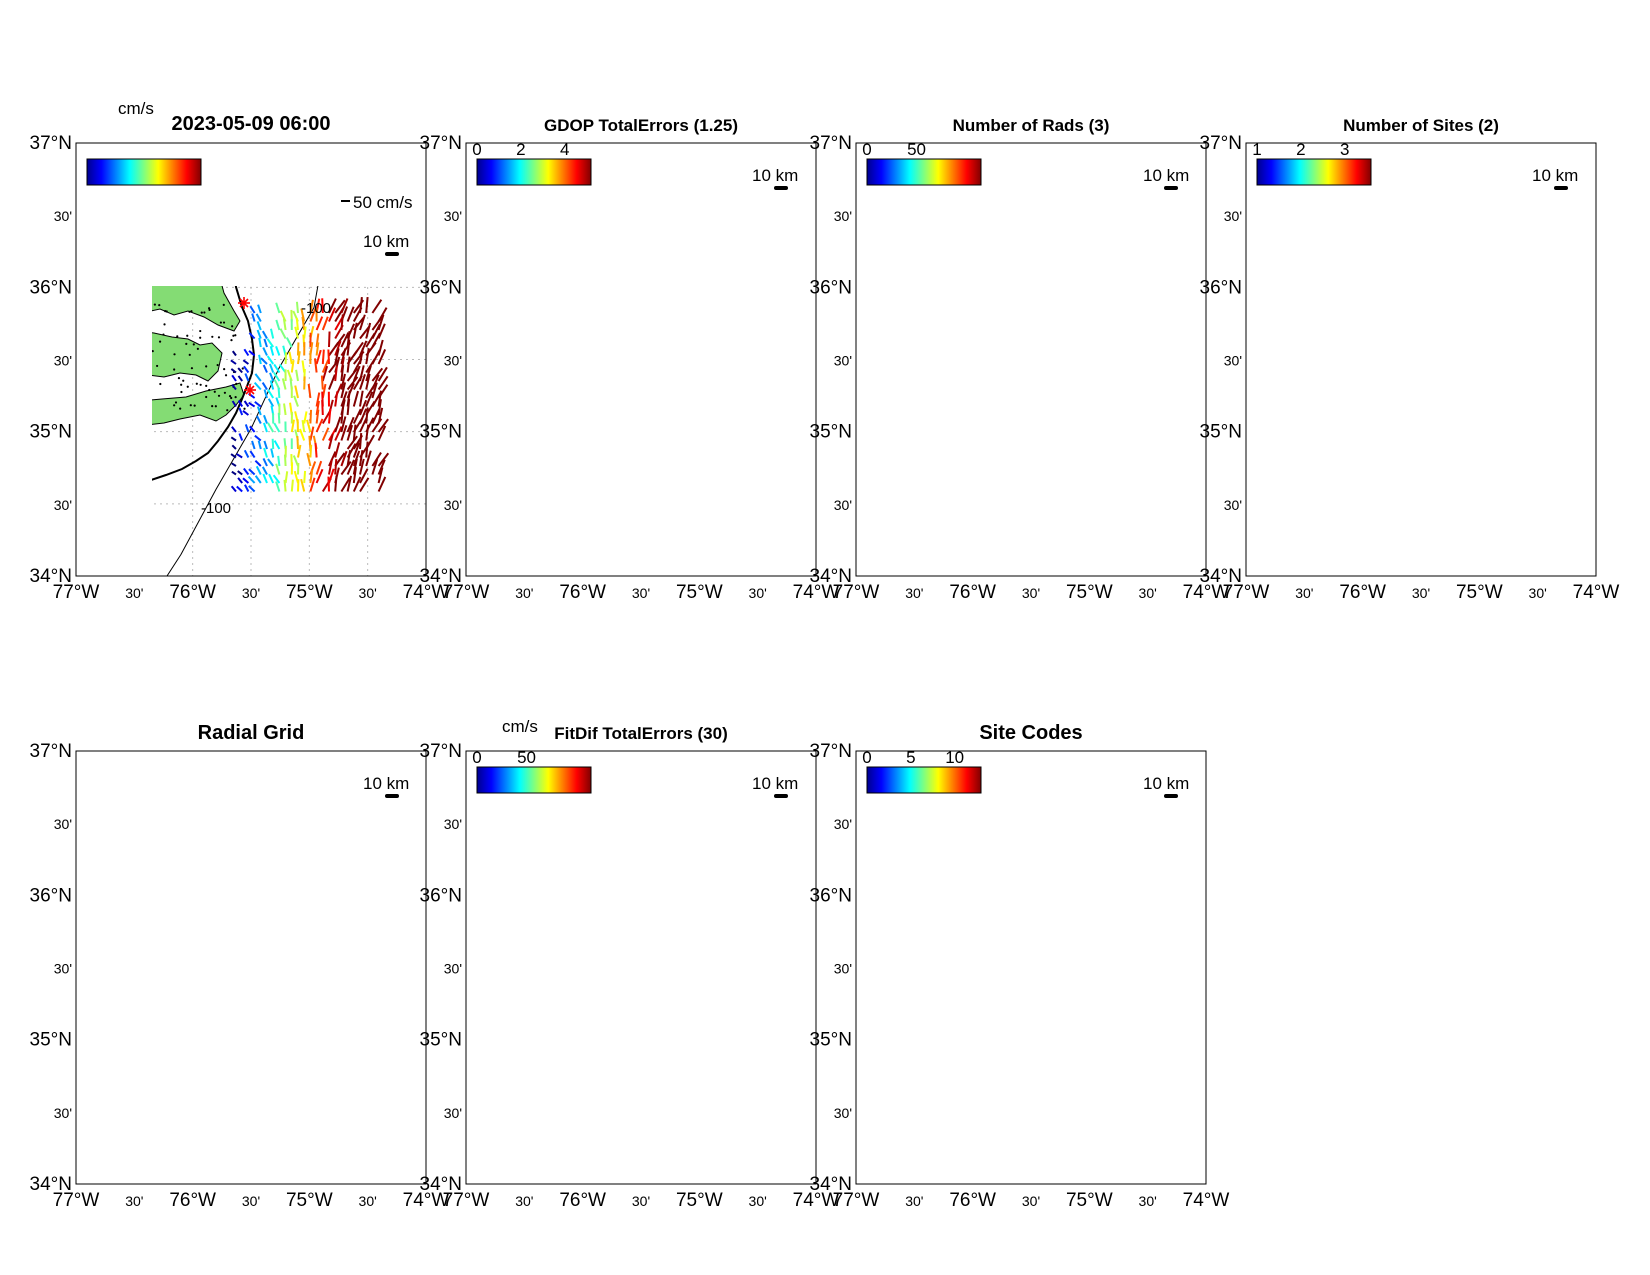  What do you see at coordinates (639, 967) in the screenshot?
I see `map-area-fitdif` at bounding box center [639, 967].